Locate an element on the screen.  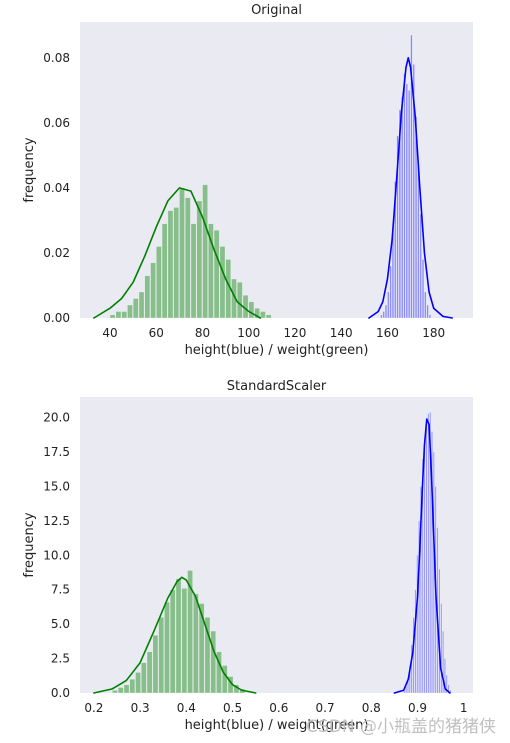
standardscaler-x-tick-label: 1 is located at coordinates (464, 708).